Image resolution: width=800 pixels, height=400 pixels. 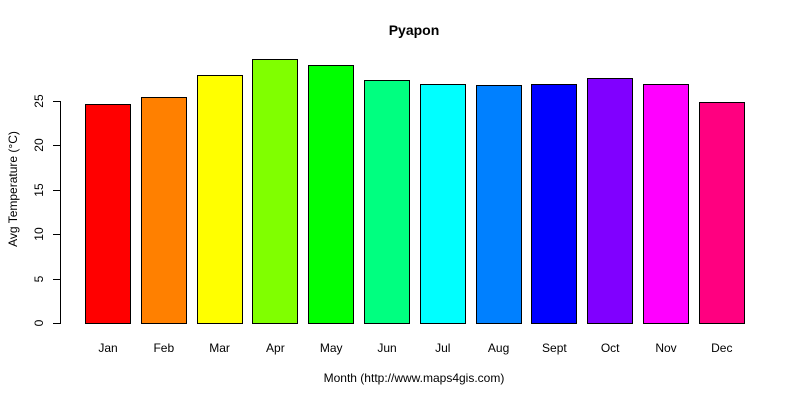 What do you see at coordinates (275, 191) in the screenshot?
I see `bar-apr` at bounding box center [275, 191].